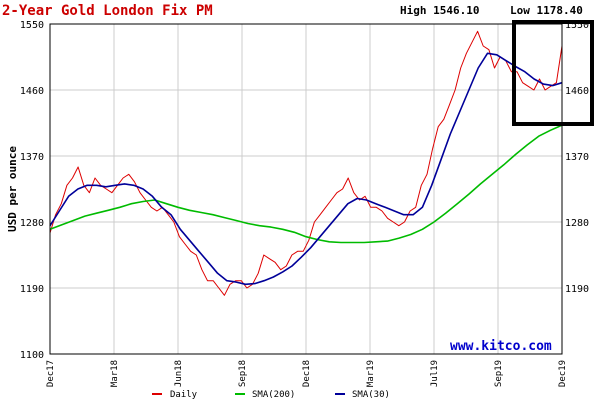 The height and width of the screenshot is (404, 600). I want to click on chart-title: 2-Year Gold London Fix PM, so click(107, 11).